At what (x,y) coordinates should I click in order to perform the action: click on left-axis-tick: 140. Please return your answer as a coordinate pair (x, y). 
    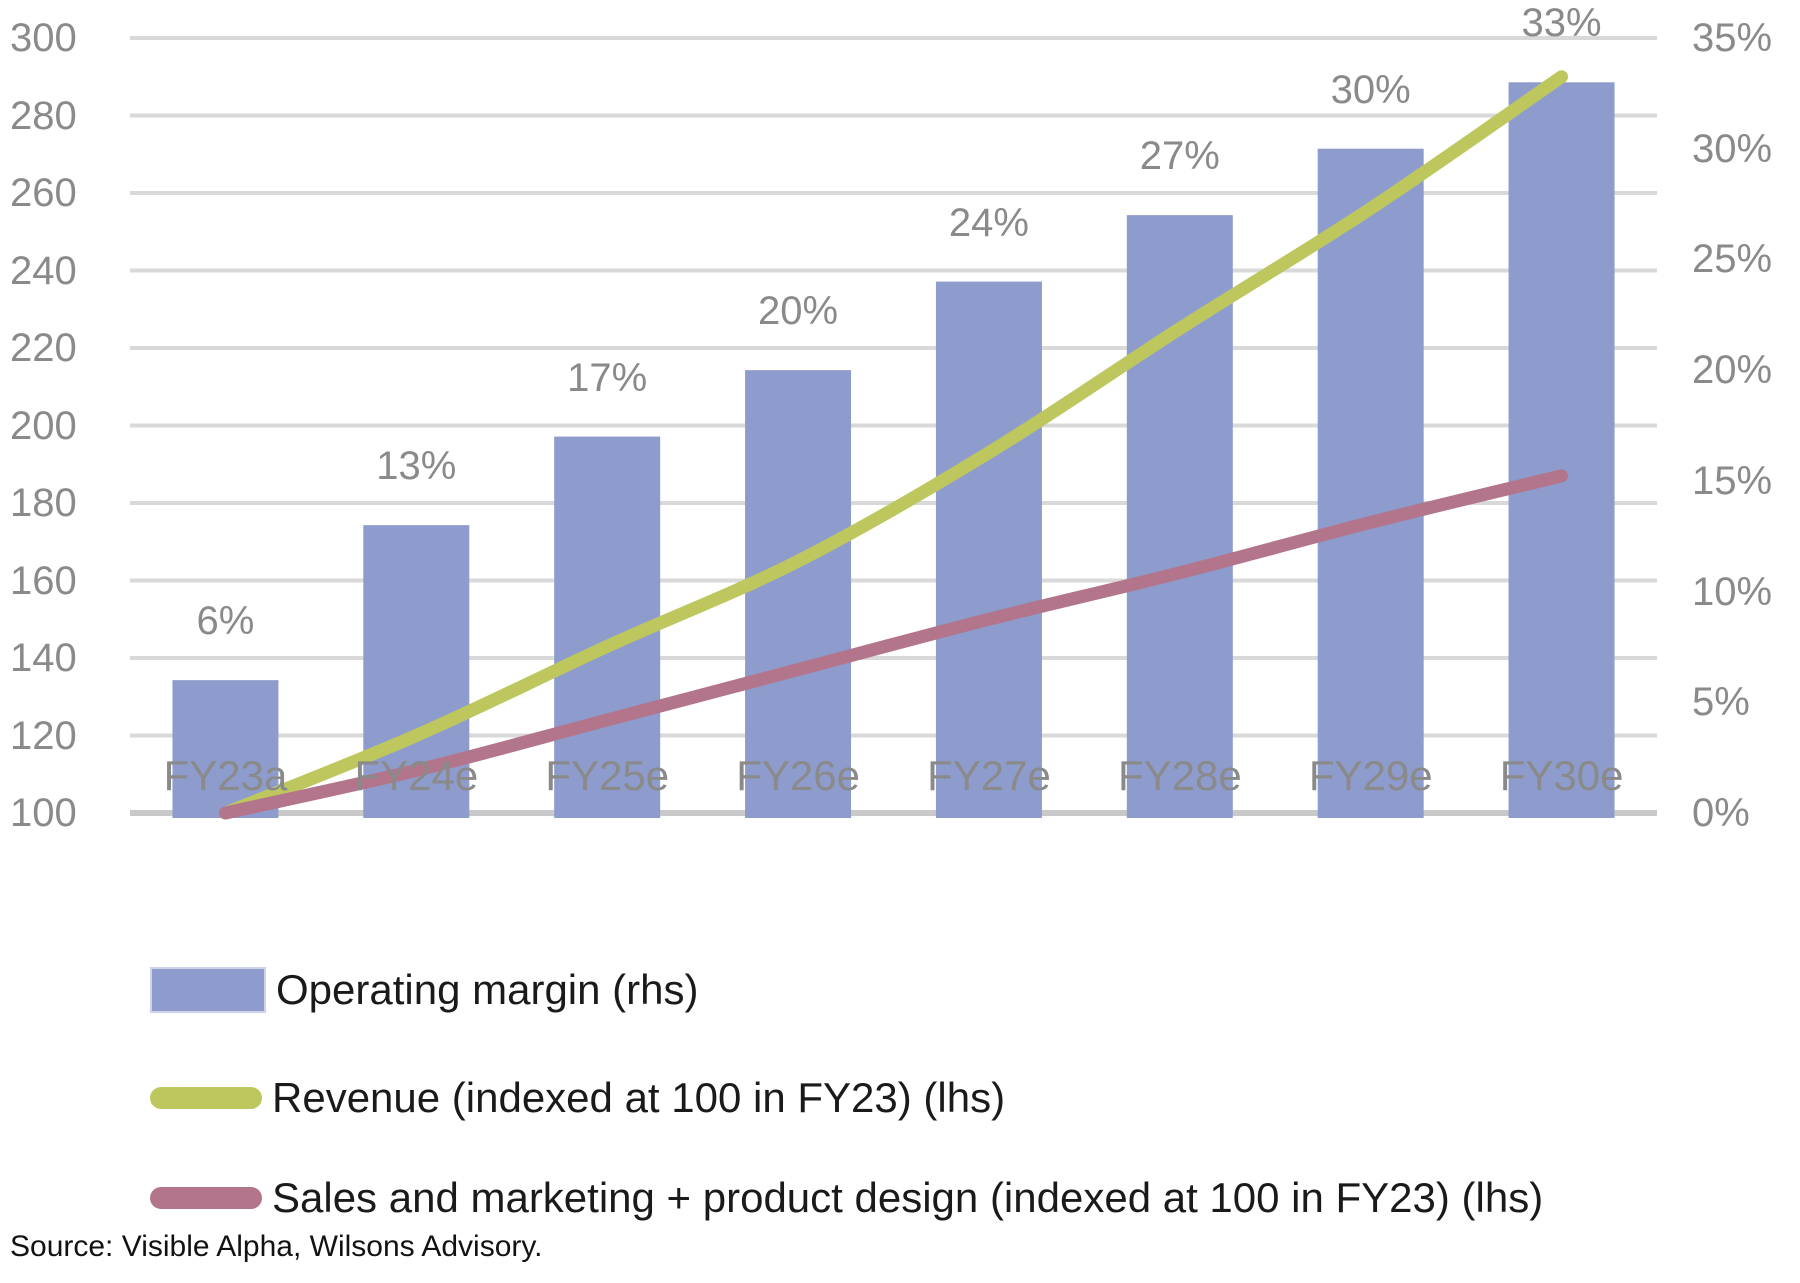
    Looking at the image, I should click on (43, 658).